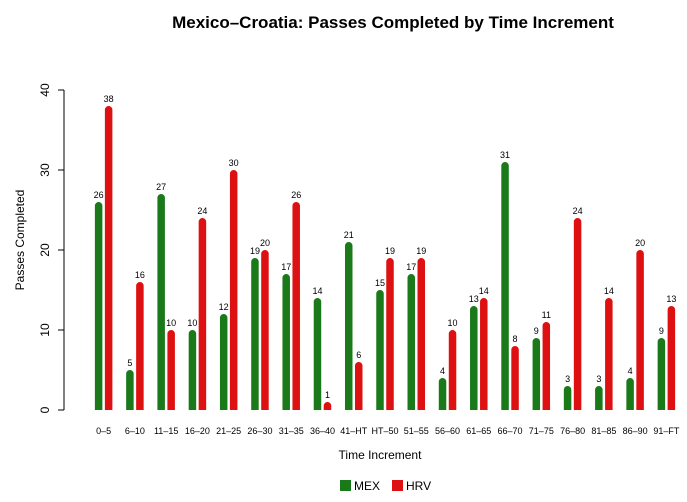 The height and width of the screenshot is (502, 687). Describe the element at coordinates (171, 323) in the screenshot. I see `value-label-hrv-2: 10` at that location.